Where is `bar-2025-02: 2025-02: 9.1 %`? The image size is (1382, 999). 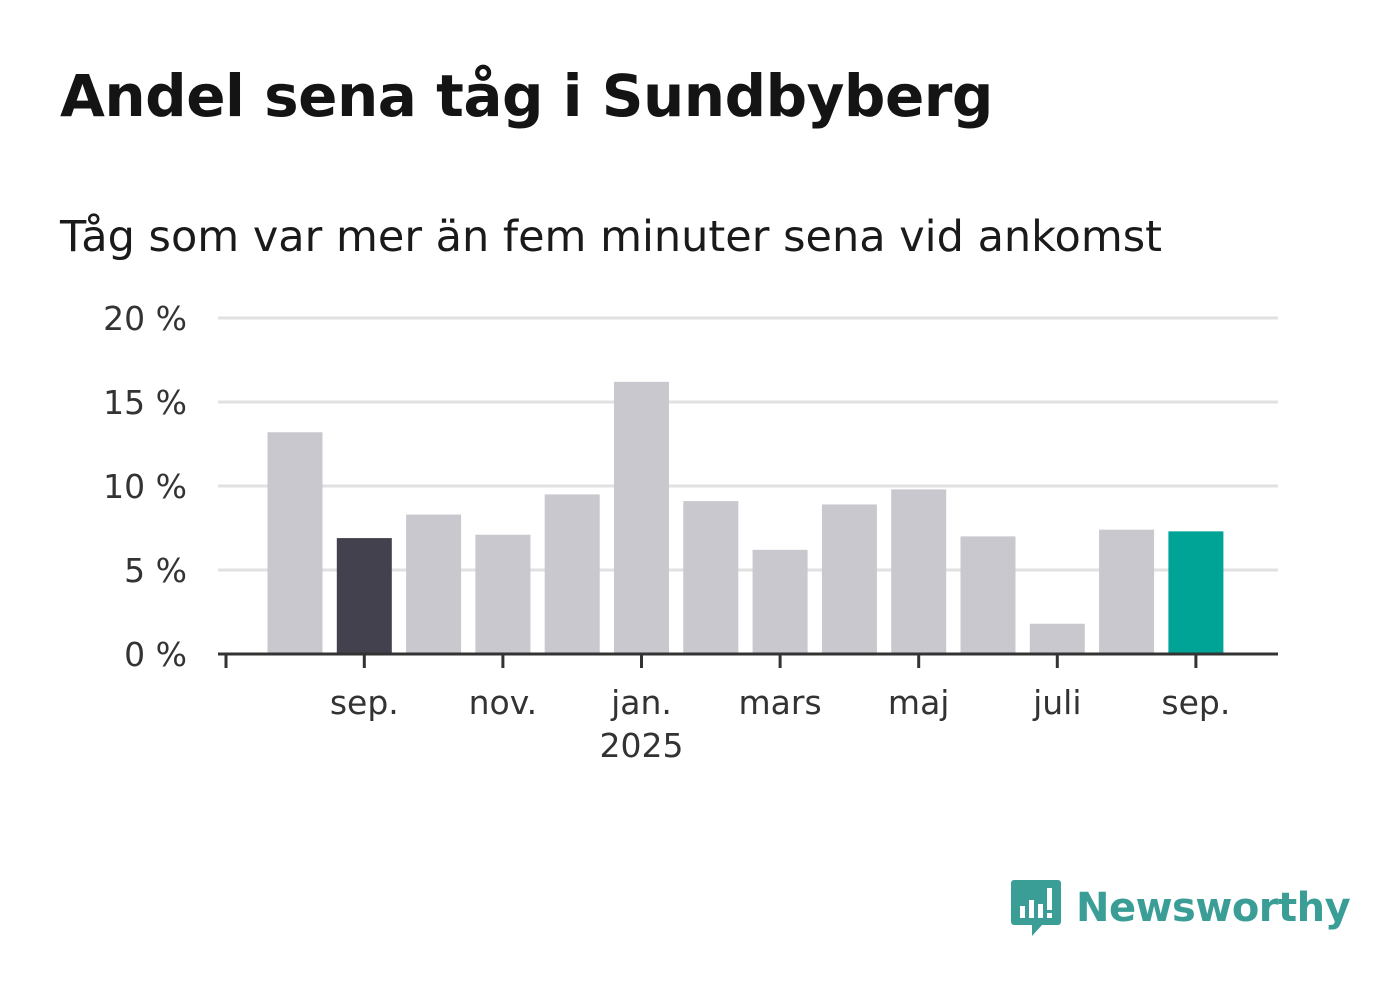 bar-2025-02: 2025-02: 9.1 % is located at coordinates (711, 577).